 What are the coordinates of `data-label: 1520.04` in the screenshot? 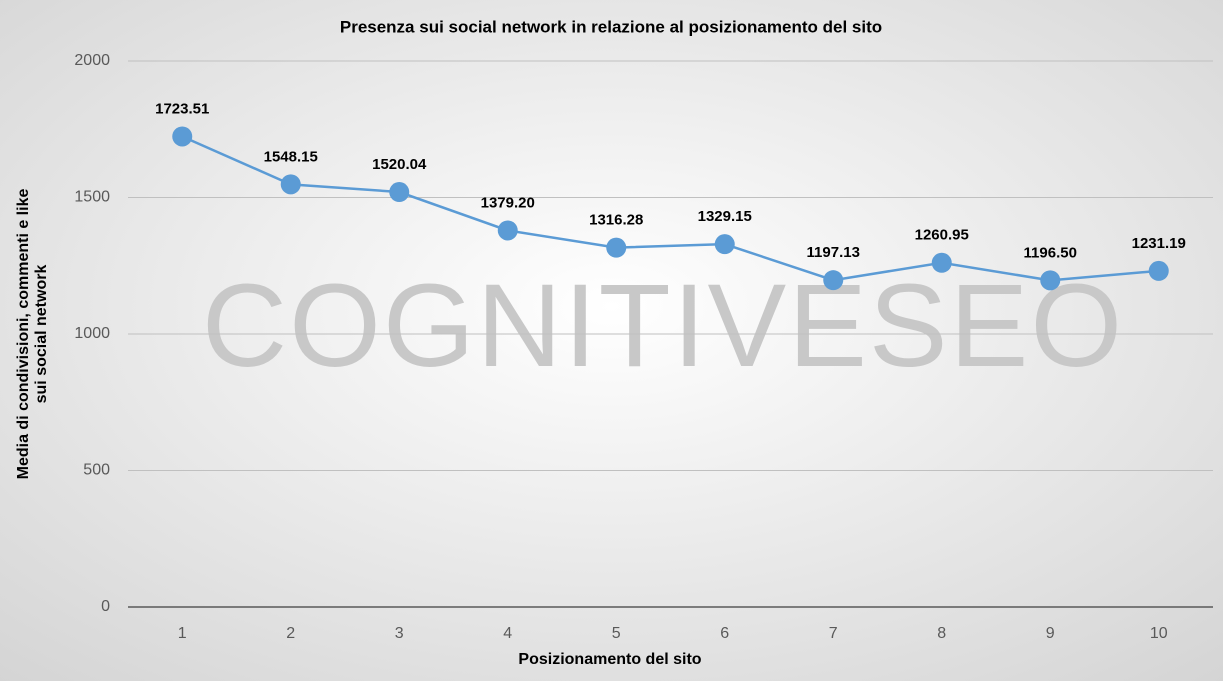 It's located at (399, 164).